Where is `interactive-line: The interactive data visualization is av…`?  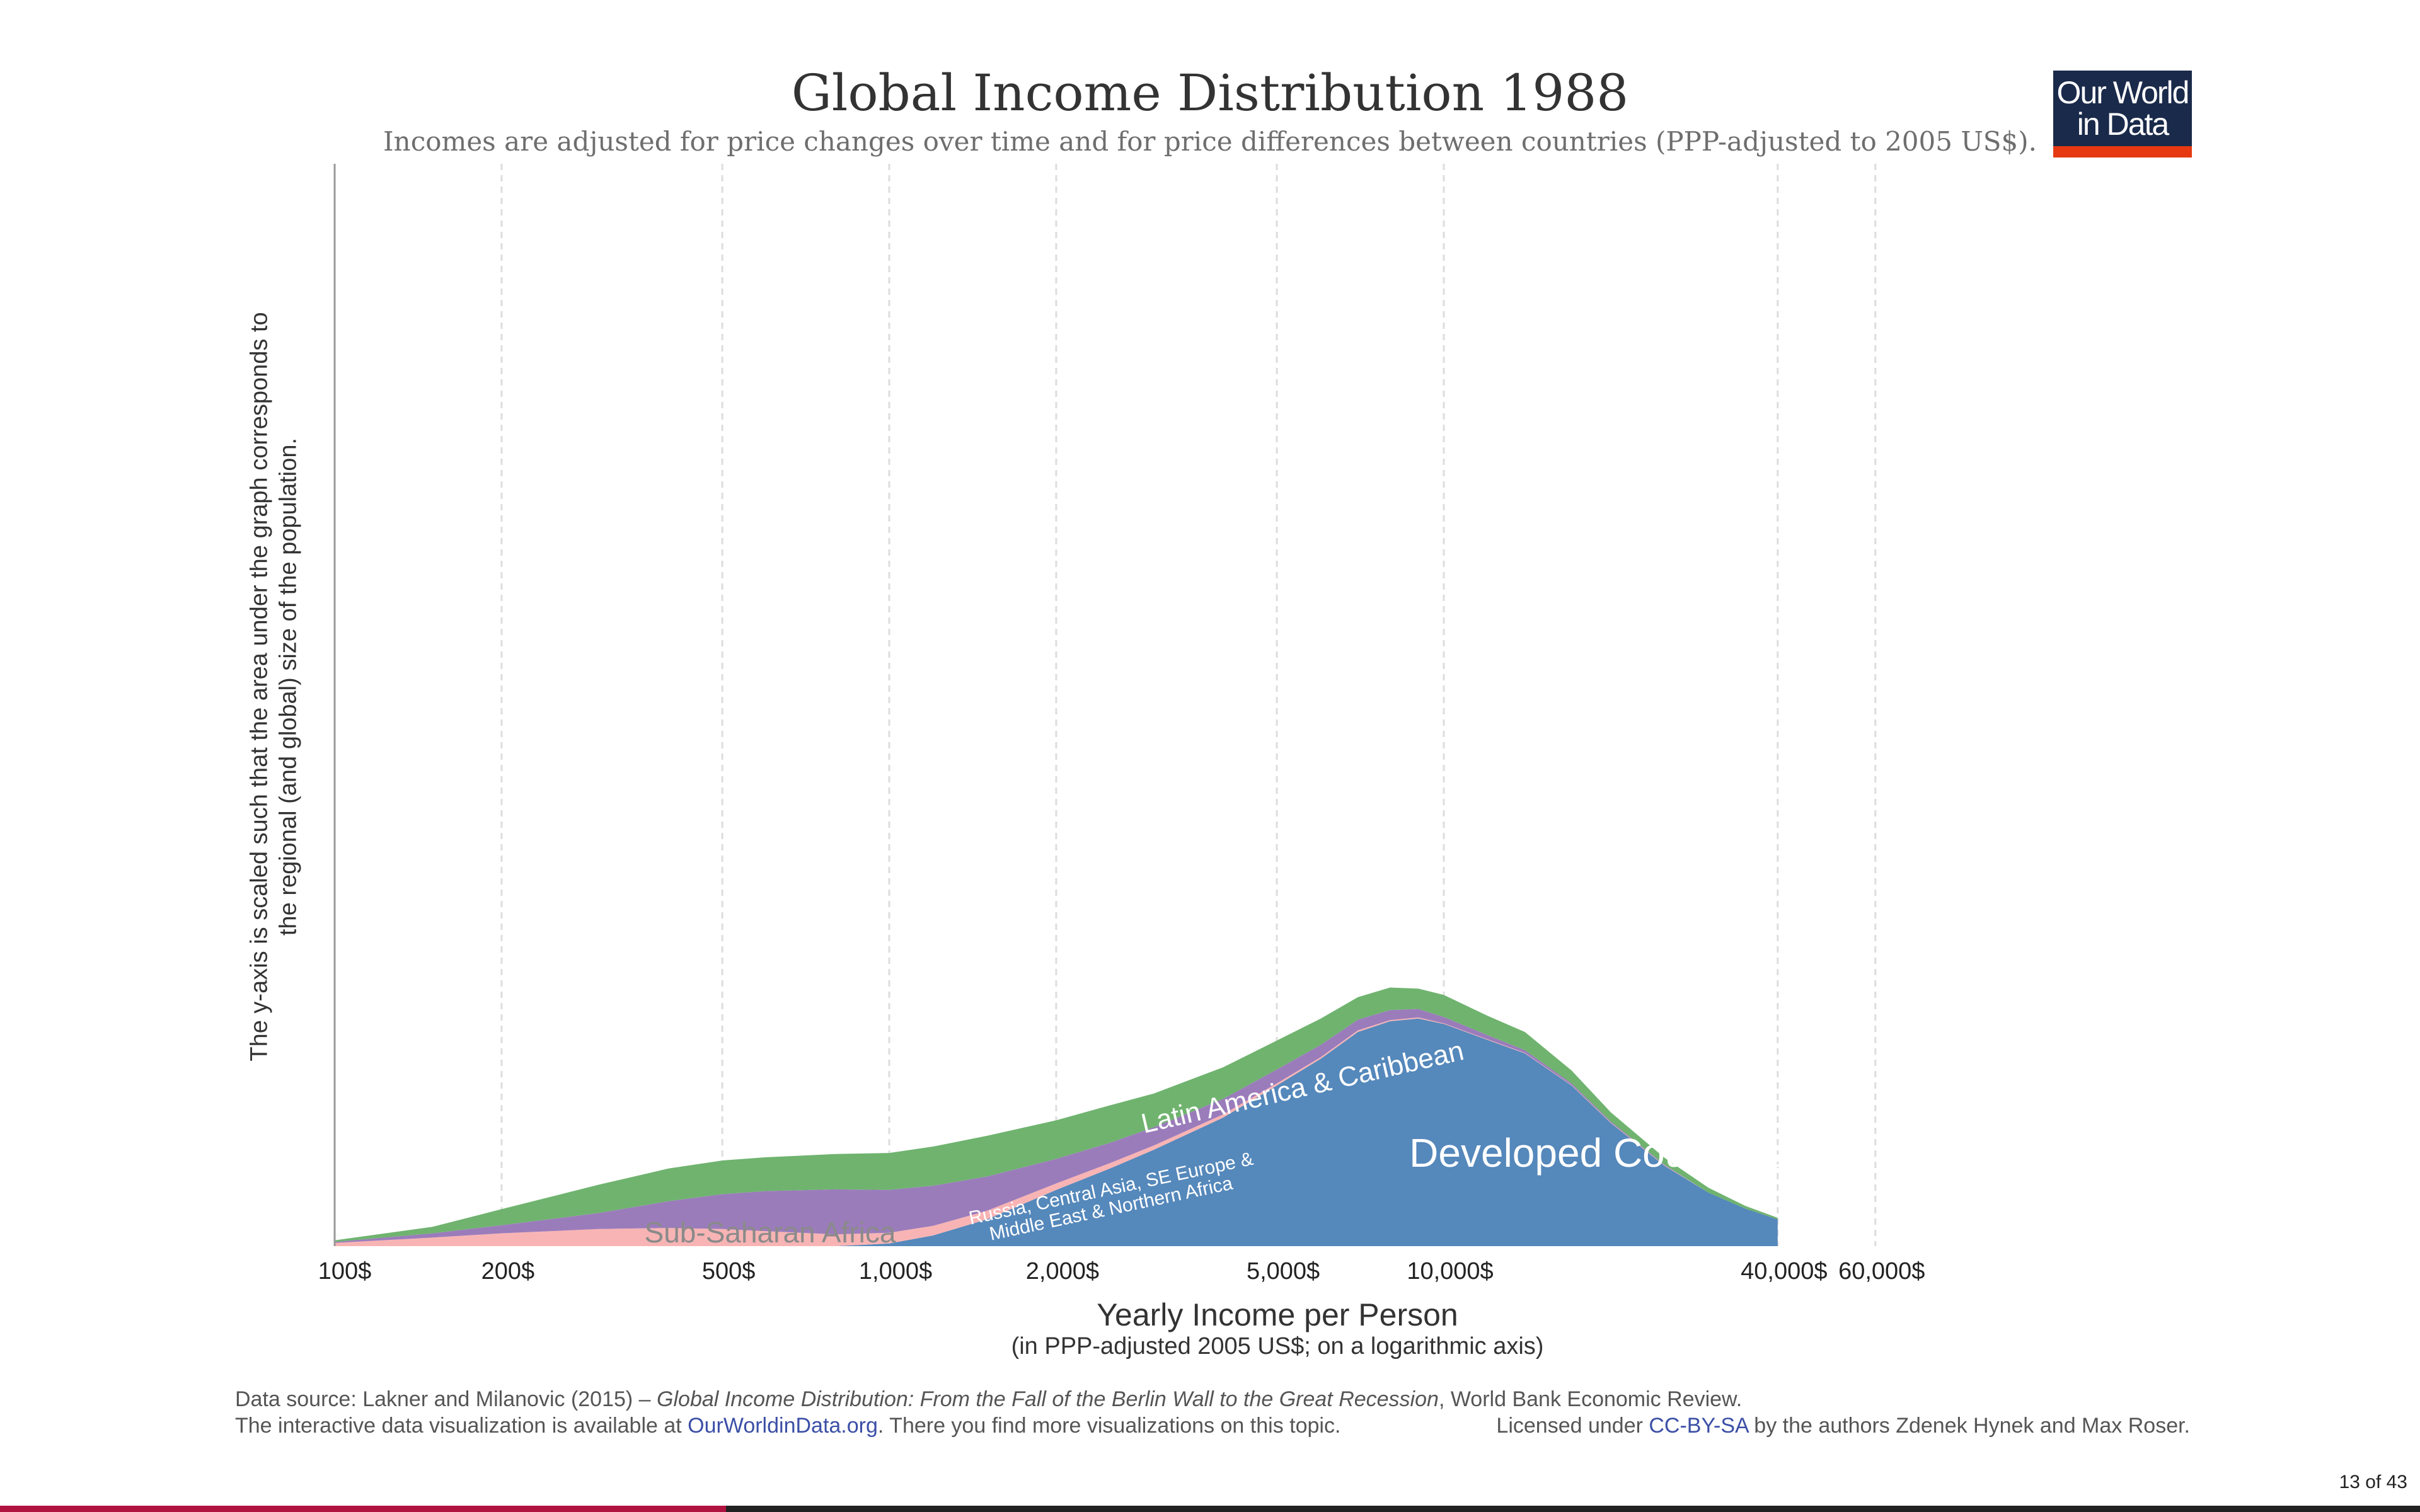
interactive-line: The interactive data visualization is av… is located at coordinates (788, 1426).